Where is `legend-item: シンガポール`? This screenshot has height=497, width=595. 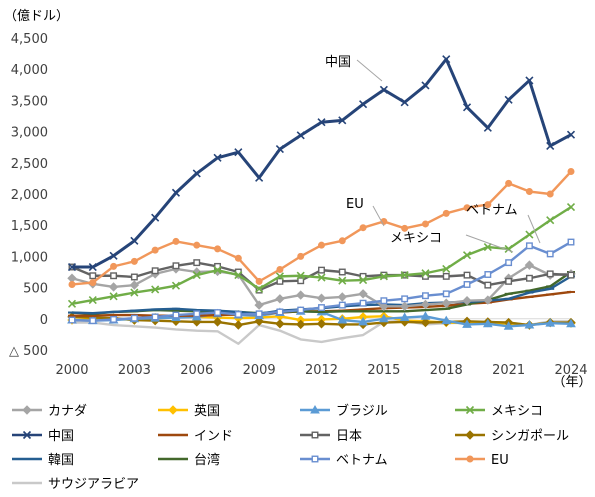
legend-item: シンガポール is located at coordinates (512, 436).